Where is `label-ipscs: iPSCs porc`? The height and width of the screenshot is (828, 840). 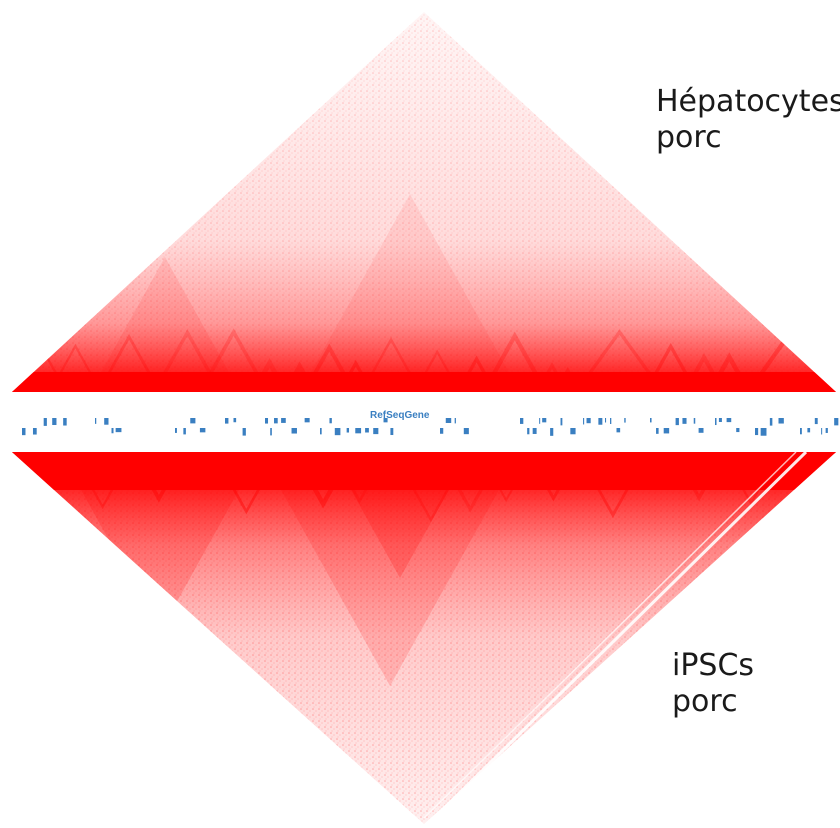 label-ipscs: iPSCs porc is located at coordinates (713, 684).